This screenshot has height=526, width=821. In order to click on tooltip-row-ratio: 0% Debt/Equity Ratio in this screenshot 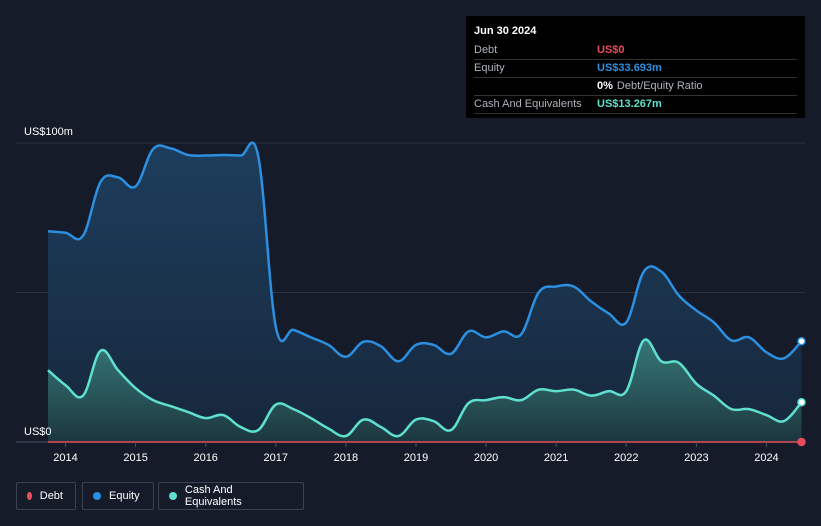, I will do `click(635, 87)`.